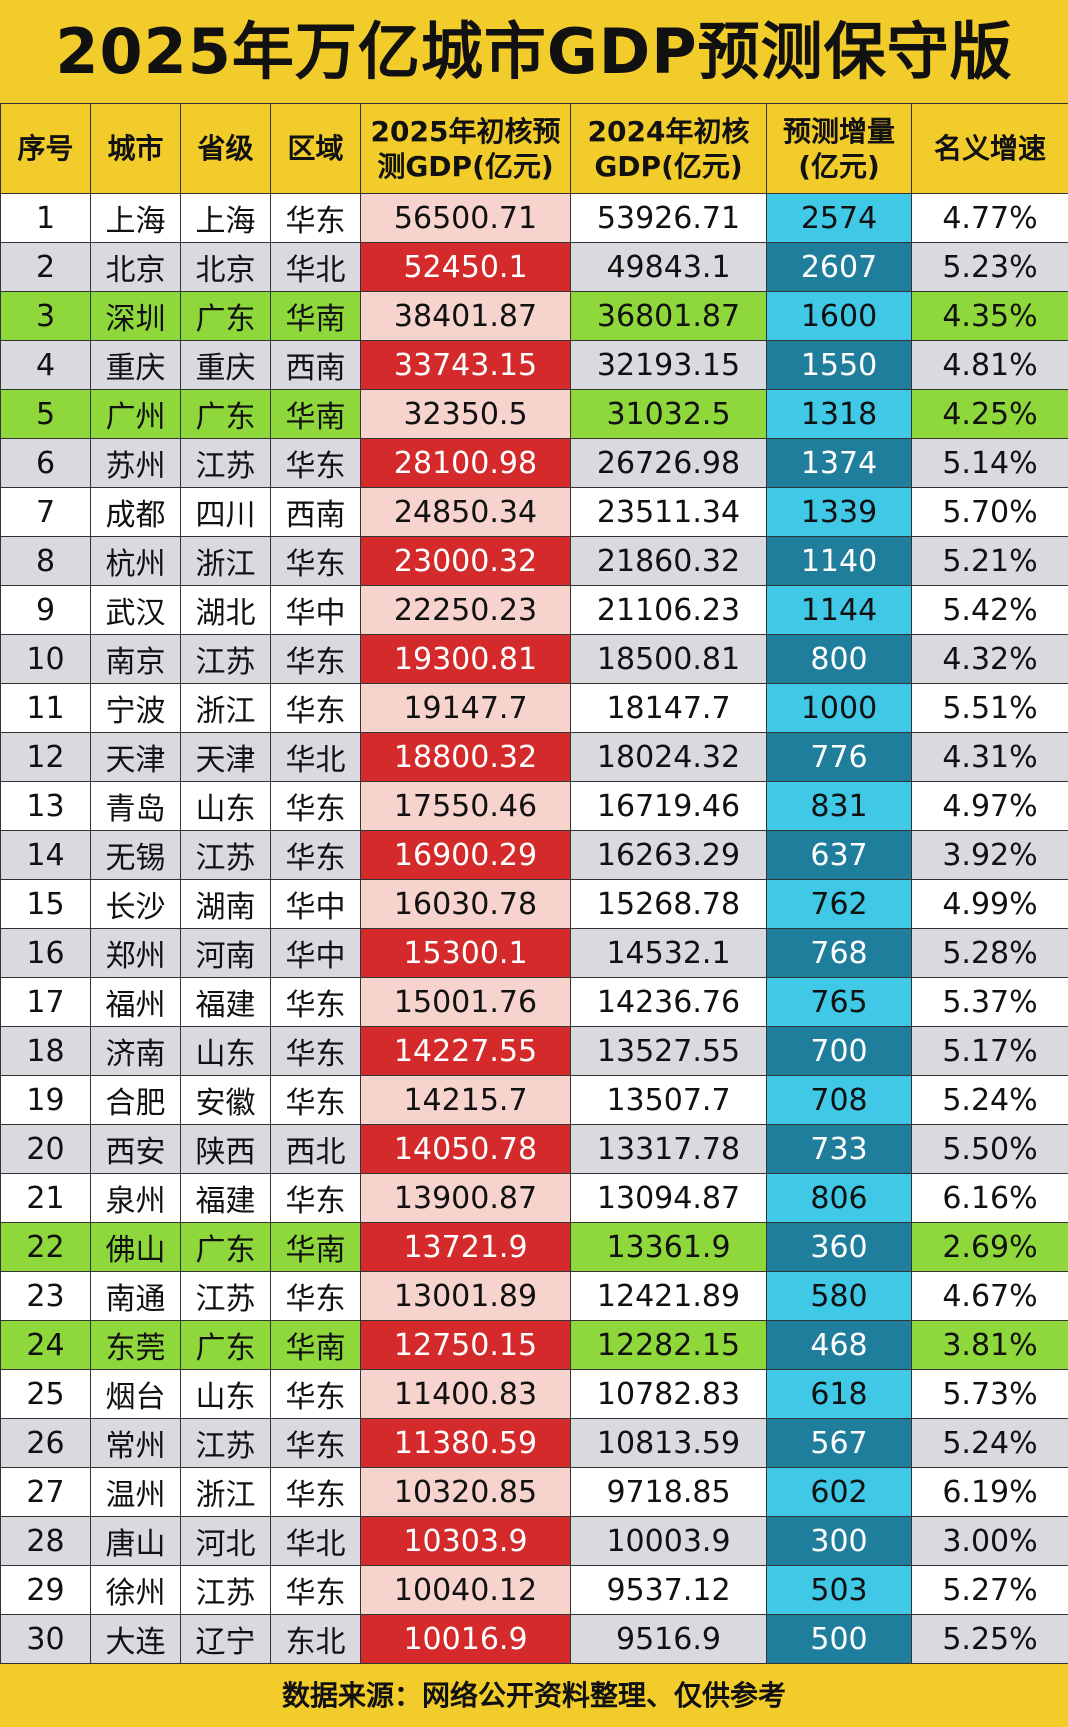 The image size is (1068, 1727). Describe the element at coordinates (669, 659) in the screenshot. I see `gdp-2024-cell: 18500.81` at that location.